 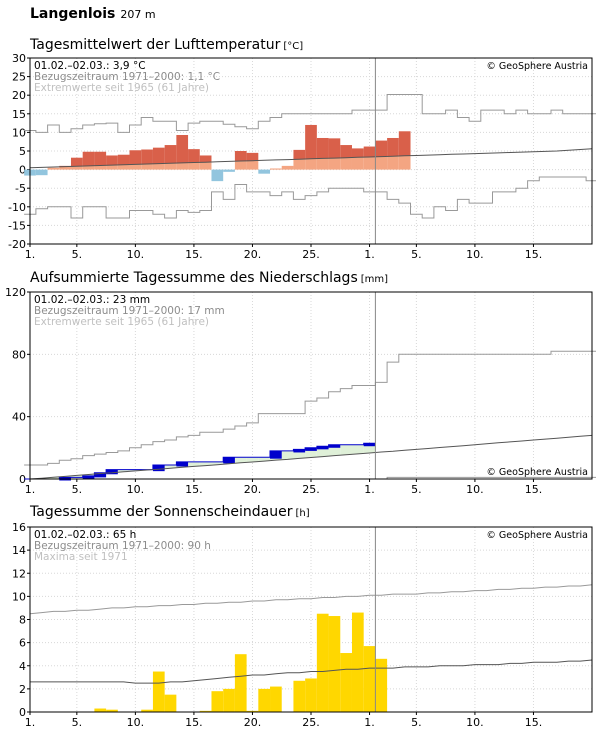 What do you see at coordinates (369, 254) in the screenshot?
I see `temp-xtick-label: 1.` at bounding box center [369, 254].